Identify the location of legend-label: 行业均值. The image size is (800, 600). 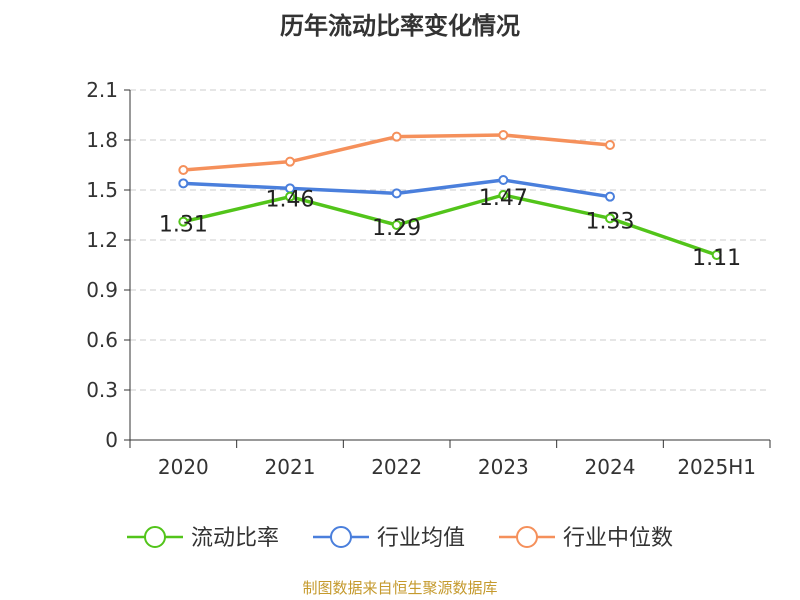
(421, 538).